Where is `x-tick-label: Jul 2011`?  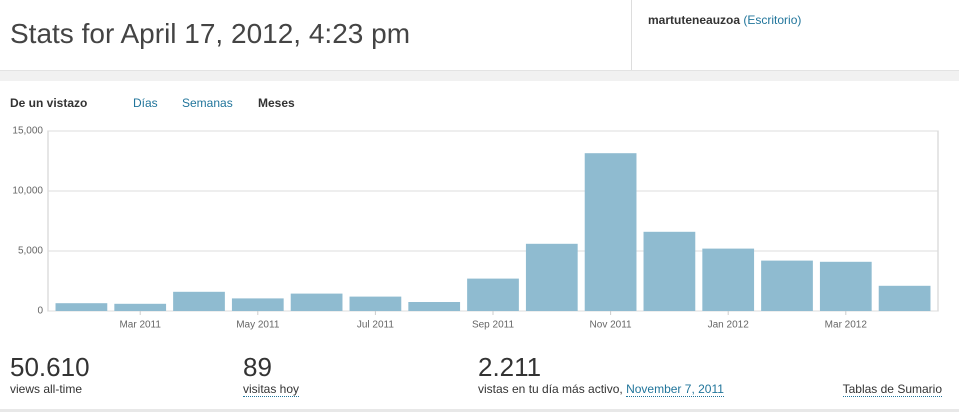 x-tick-label: Jul 2011 is located at coordinates (376, 325).